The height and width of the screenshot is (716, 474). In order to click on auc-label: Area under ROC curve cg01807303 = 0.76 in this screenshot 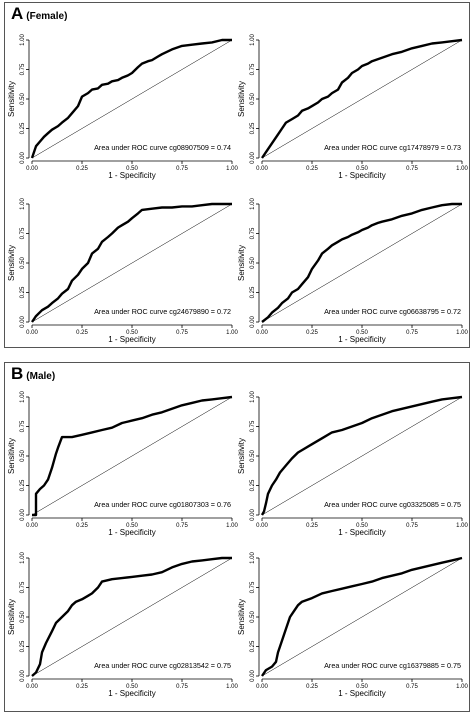, I will do `click(162, 504)`.